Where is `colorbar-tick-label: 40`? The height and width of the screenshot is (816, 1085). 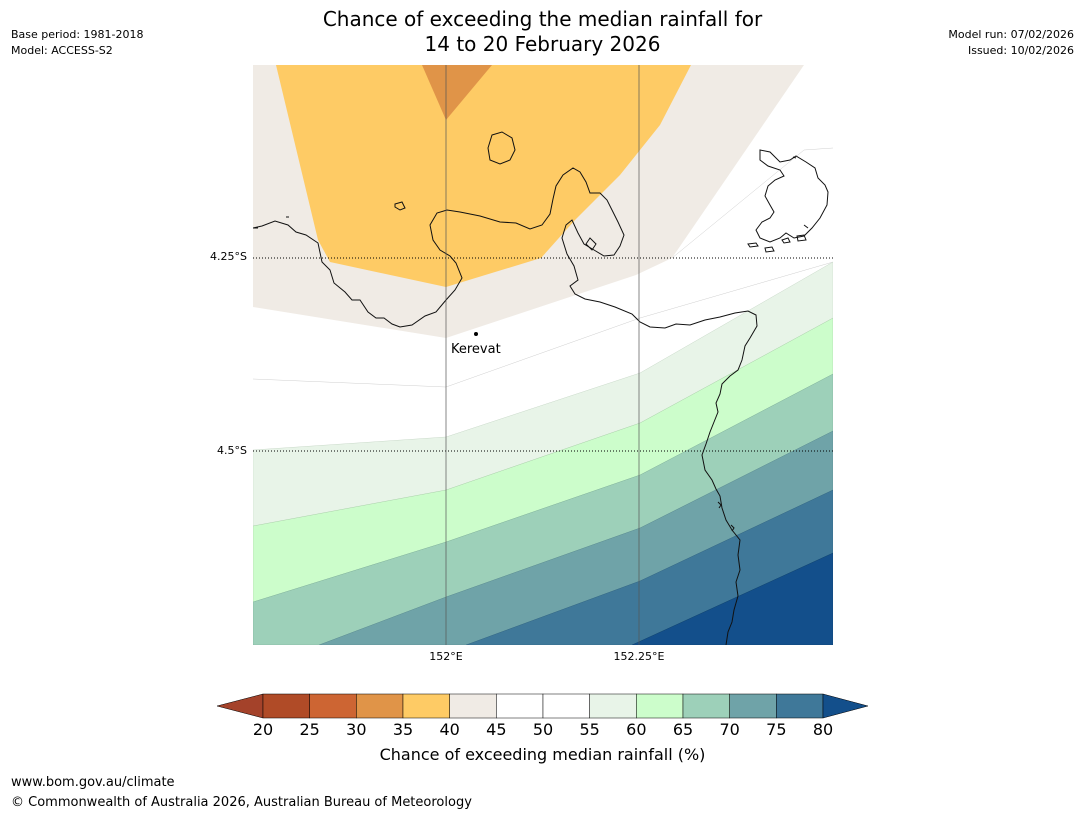
colorbar-tick-label: 40 is located at coordinates (449, 729).